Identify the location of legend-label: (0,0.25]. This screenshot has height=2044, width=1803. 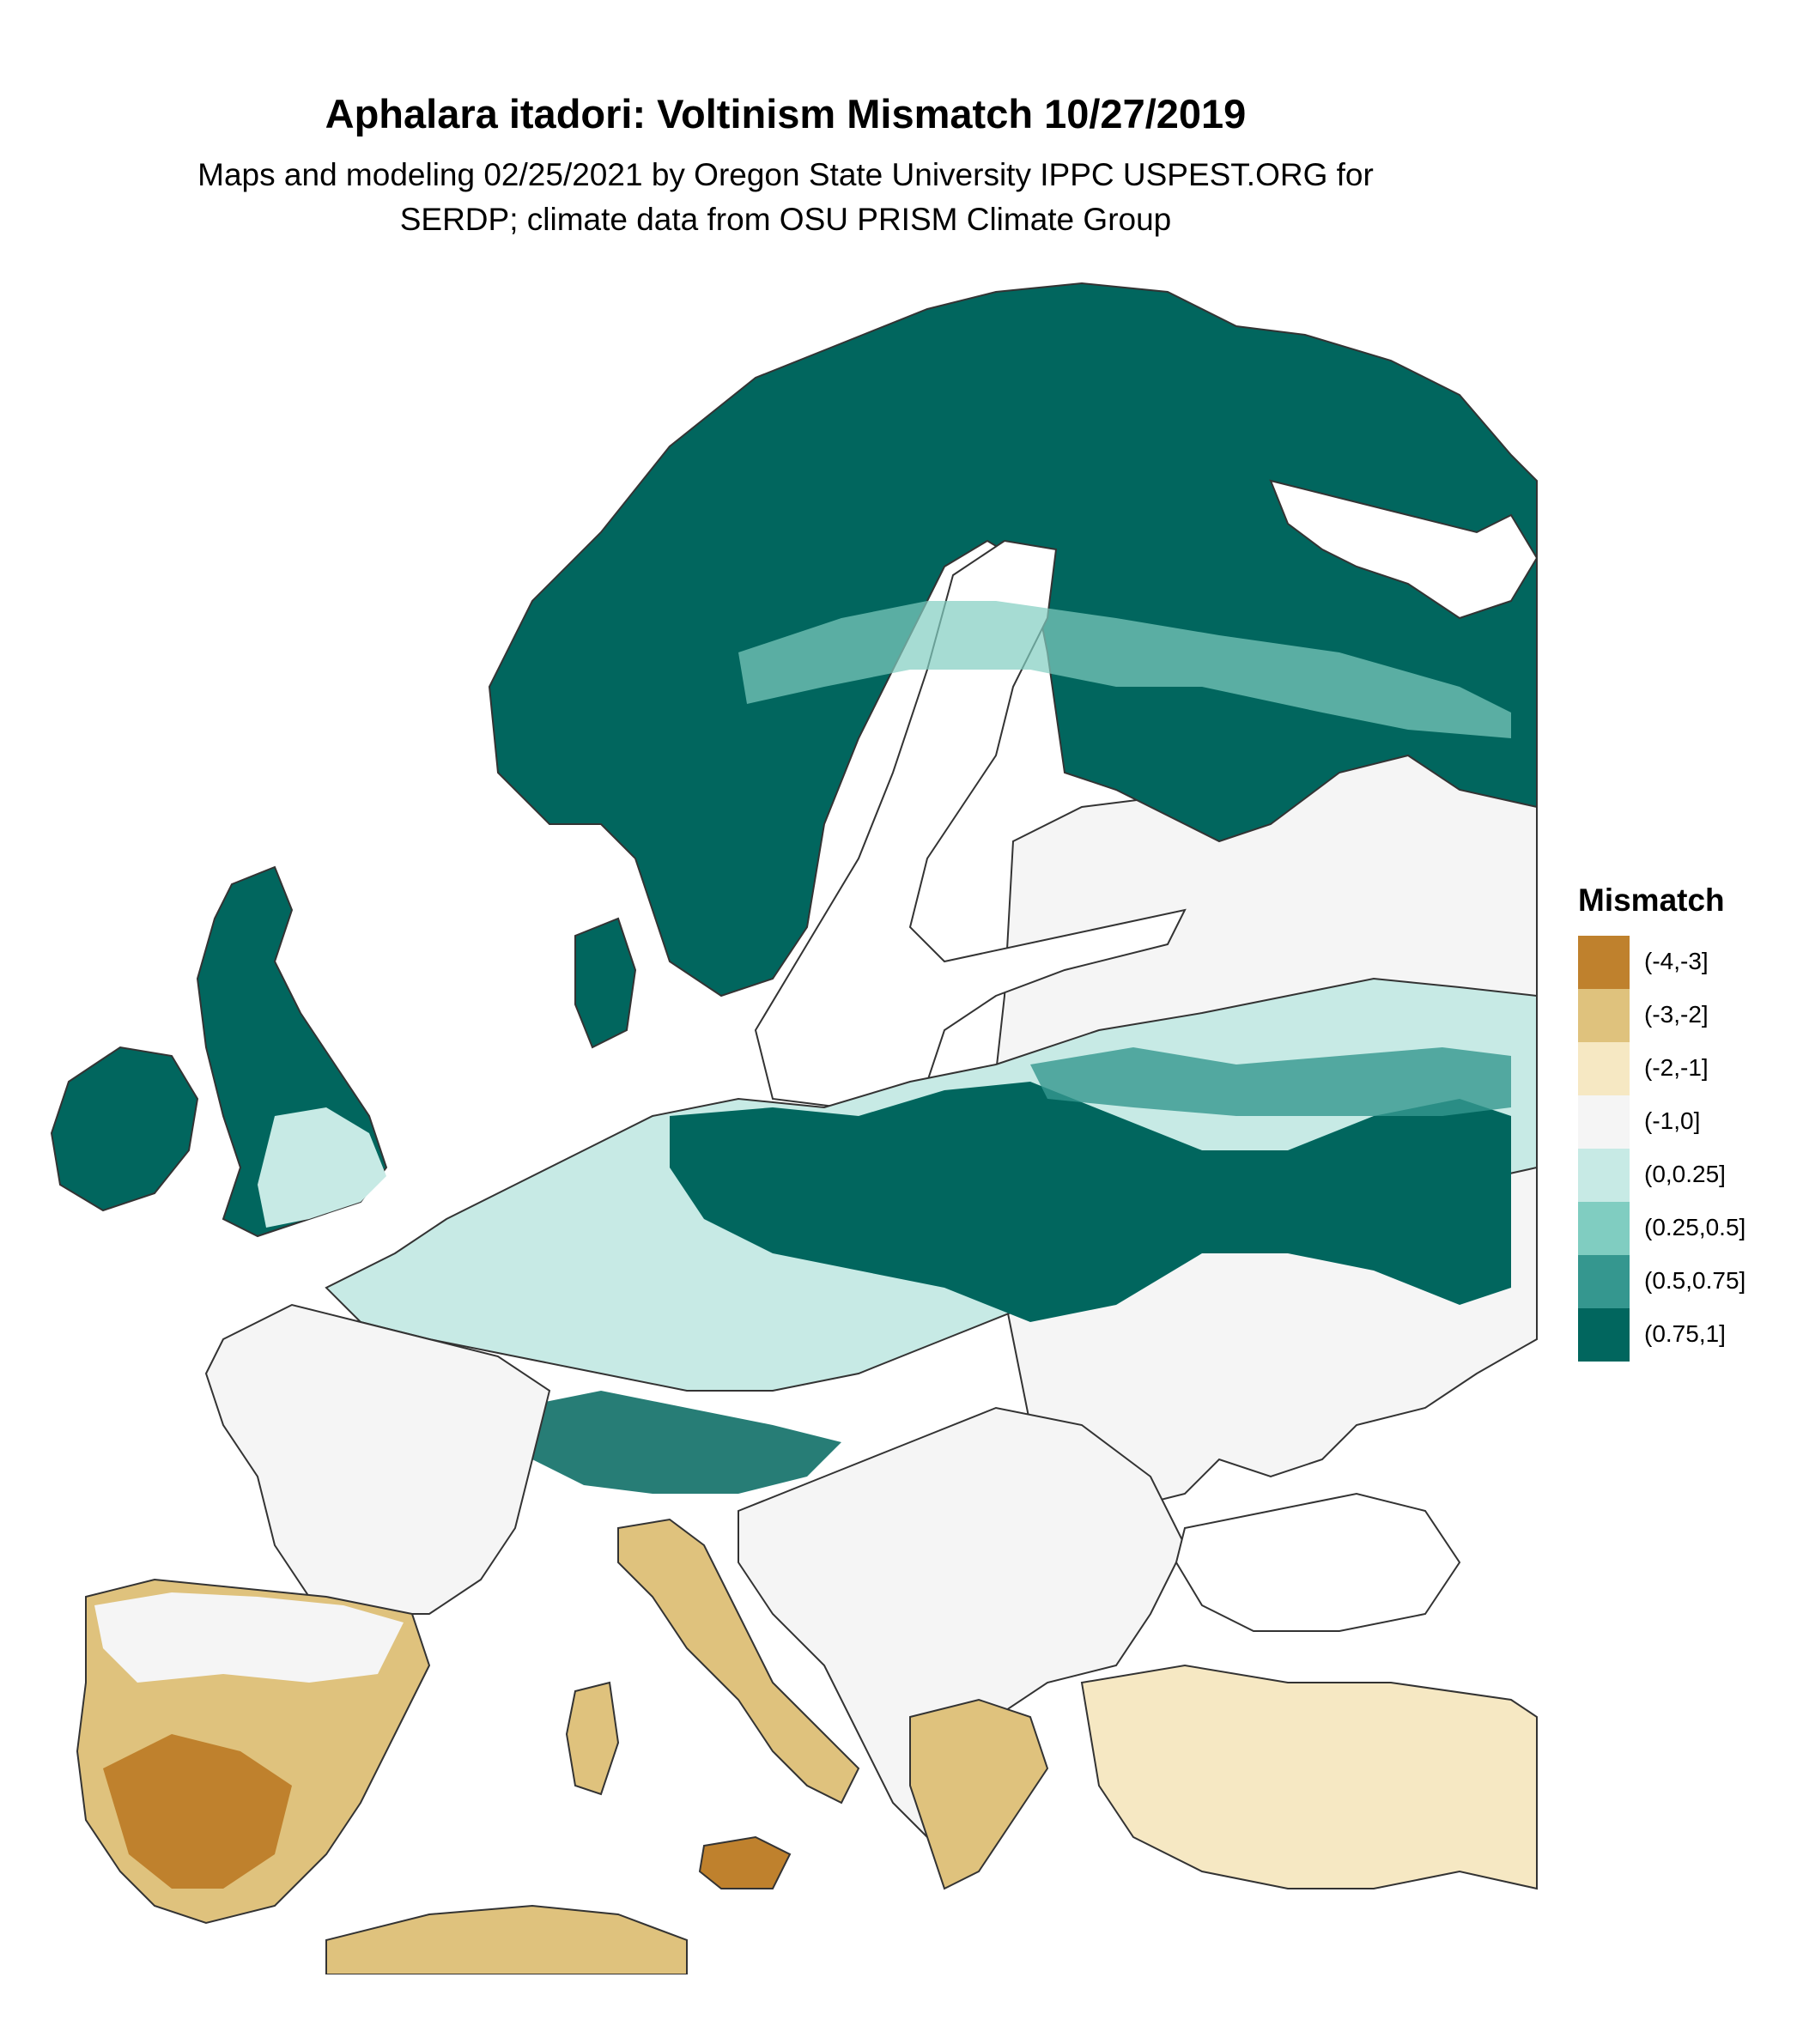
(1685, 1174).